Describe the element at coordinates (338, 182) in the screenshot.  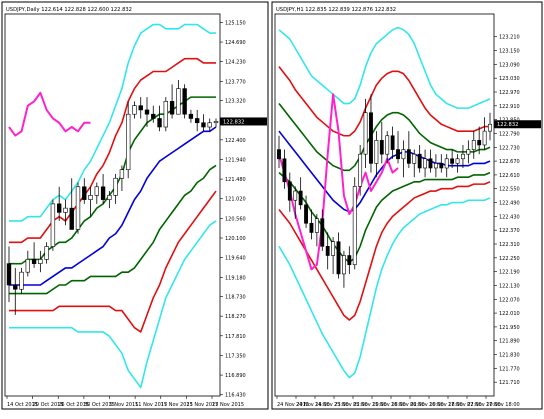
I see `h1-series-chikou` at that location.